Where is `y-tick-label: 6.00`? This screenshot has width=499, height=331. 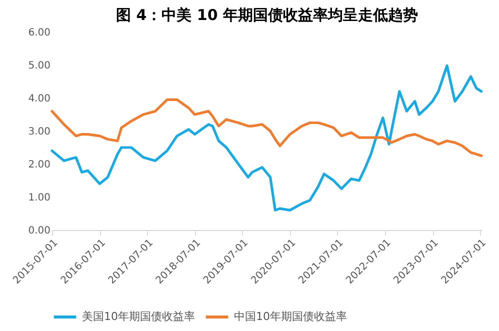
y-tick-label: 6.00 is located at coordinates (39, 33).